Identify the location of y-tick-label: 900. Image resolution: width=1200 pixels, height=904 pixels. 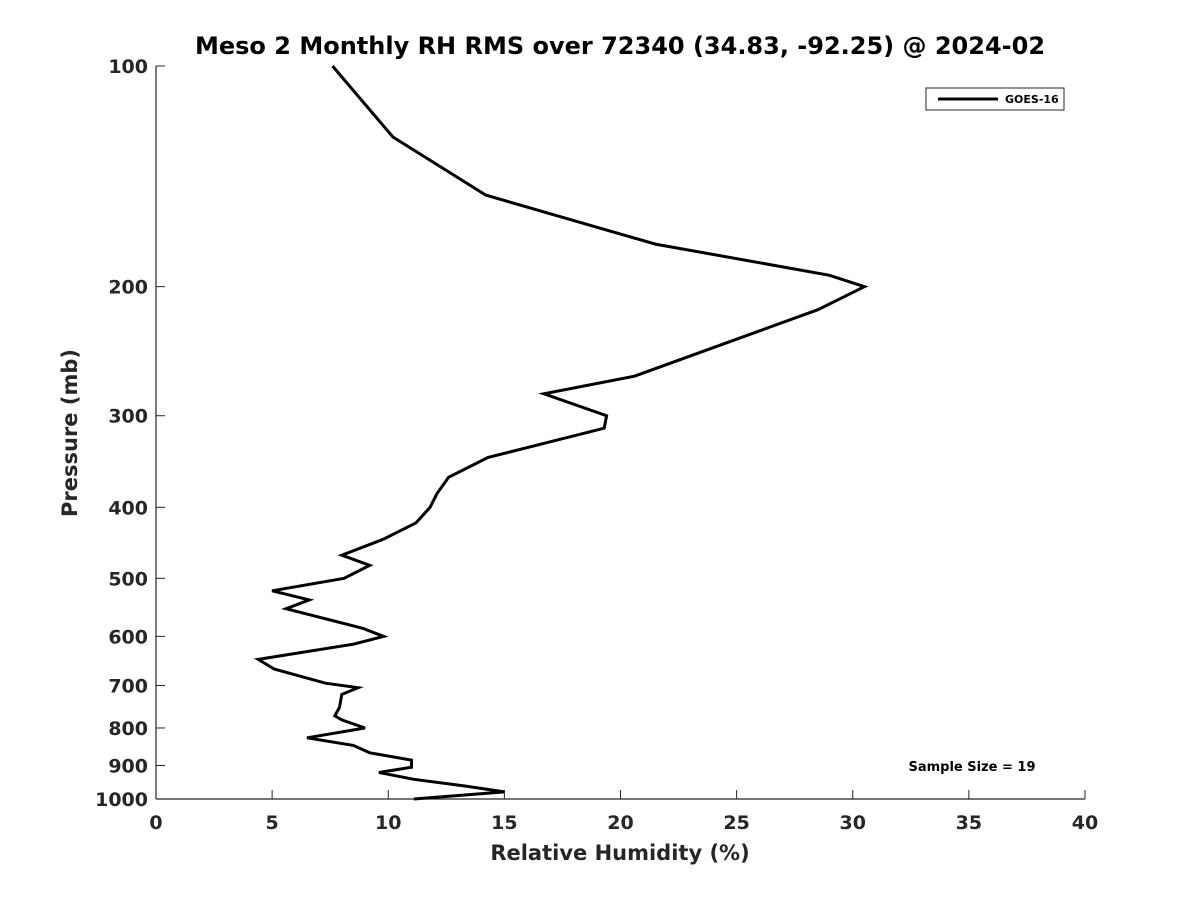
(128, 766).